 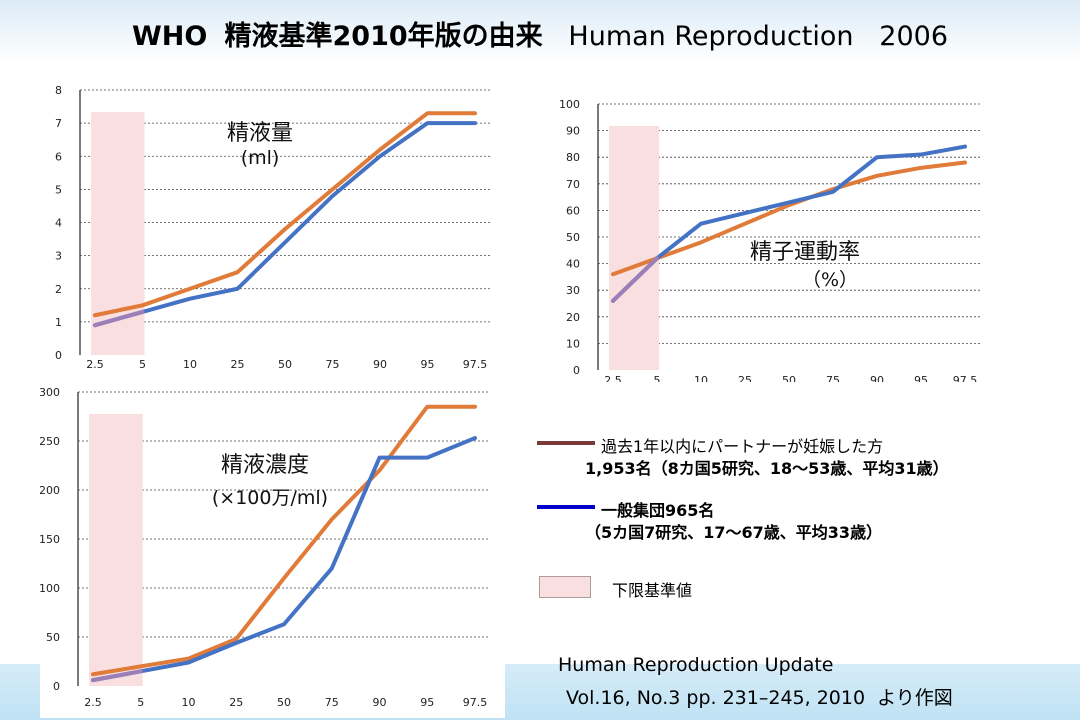 I want to click on legend-lower-ref-label: 下限基準値, so click(x=652, y=590).